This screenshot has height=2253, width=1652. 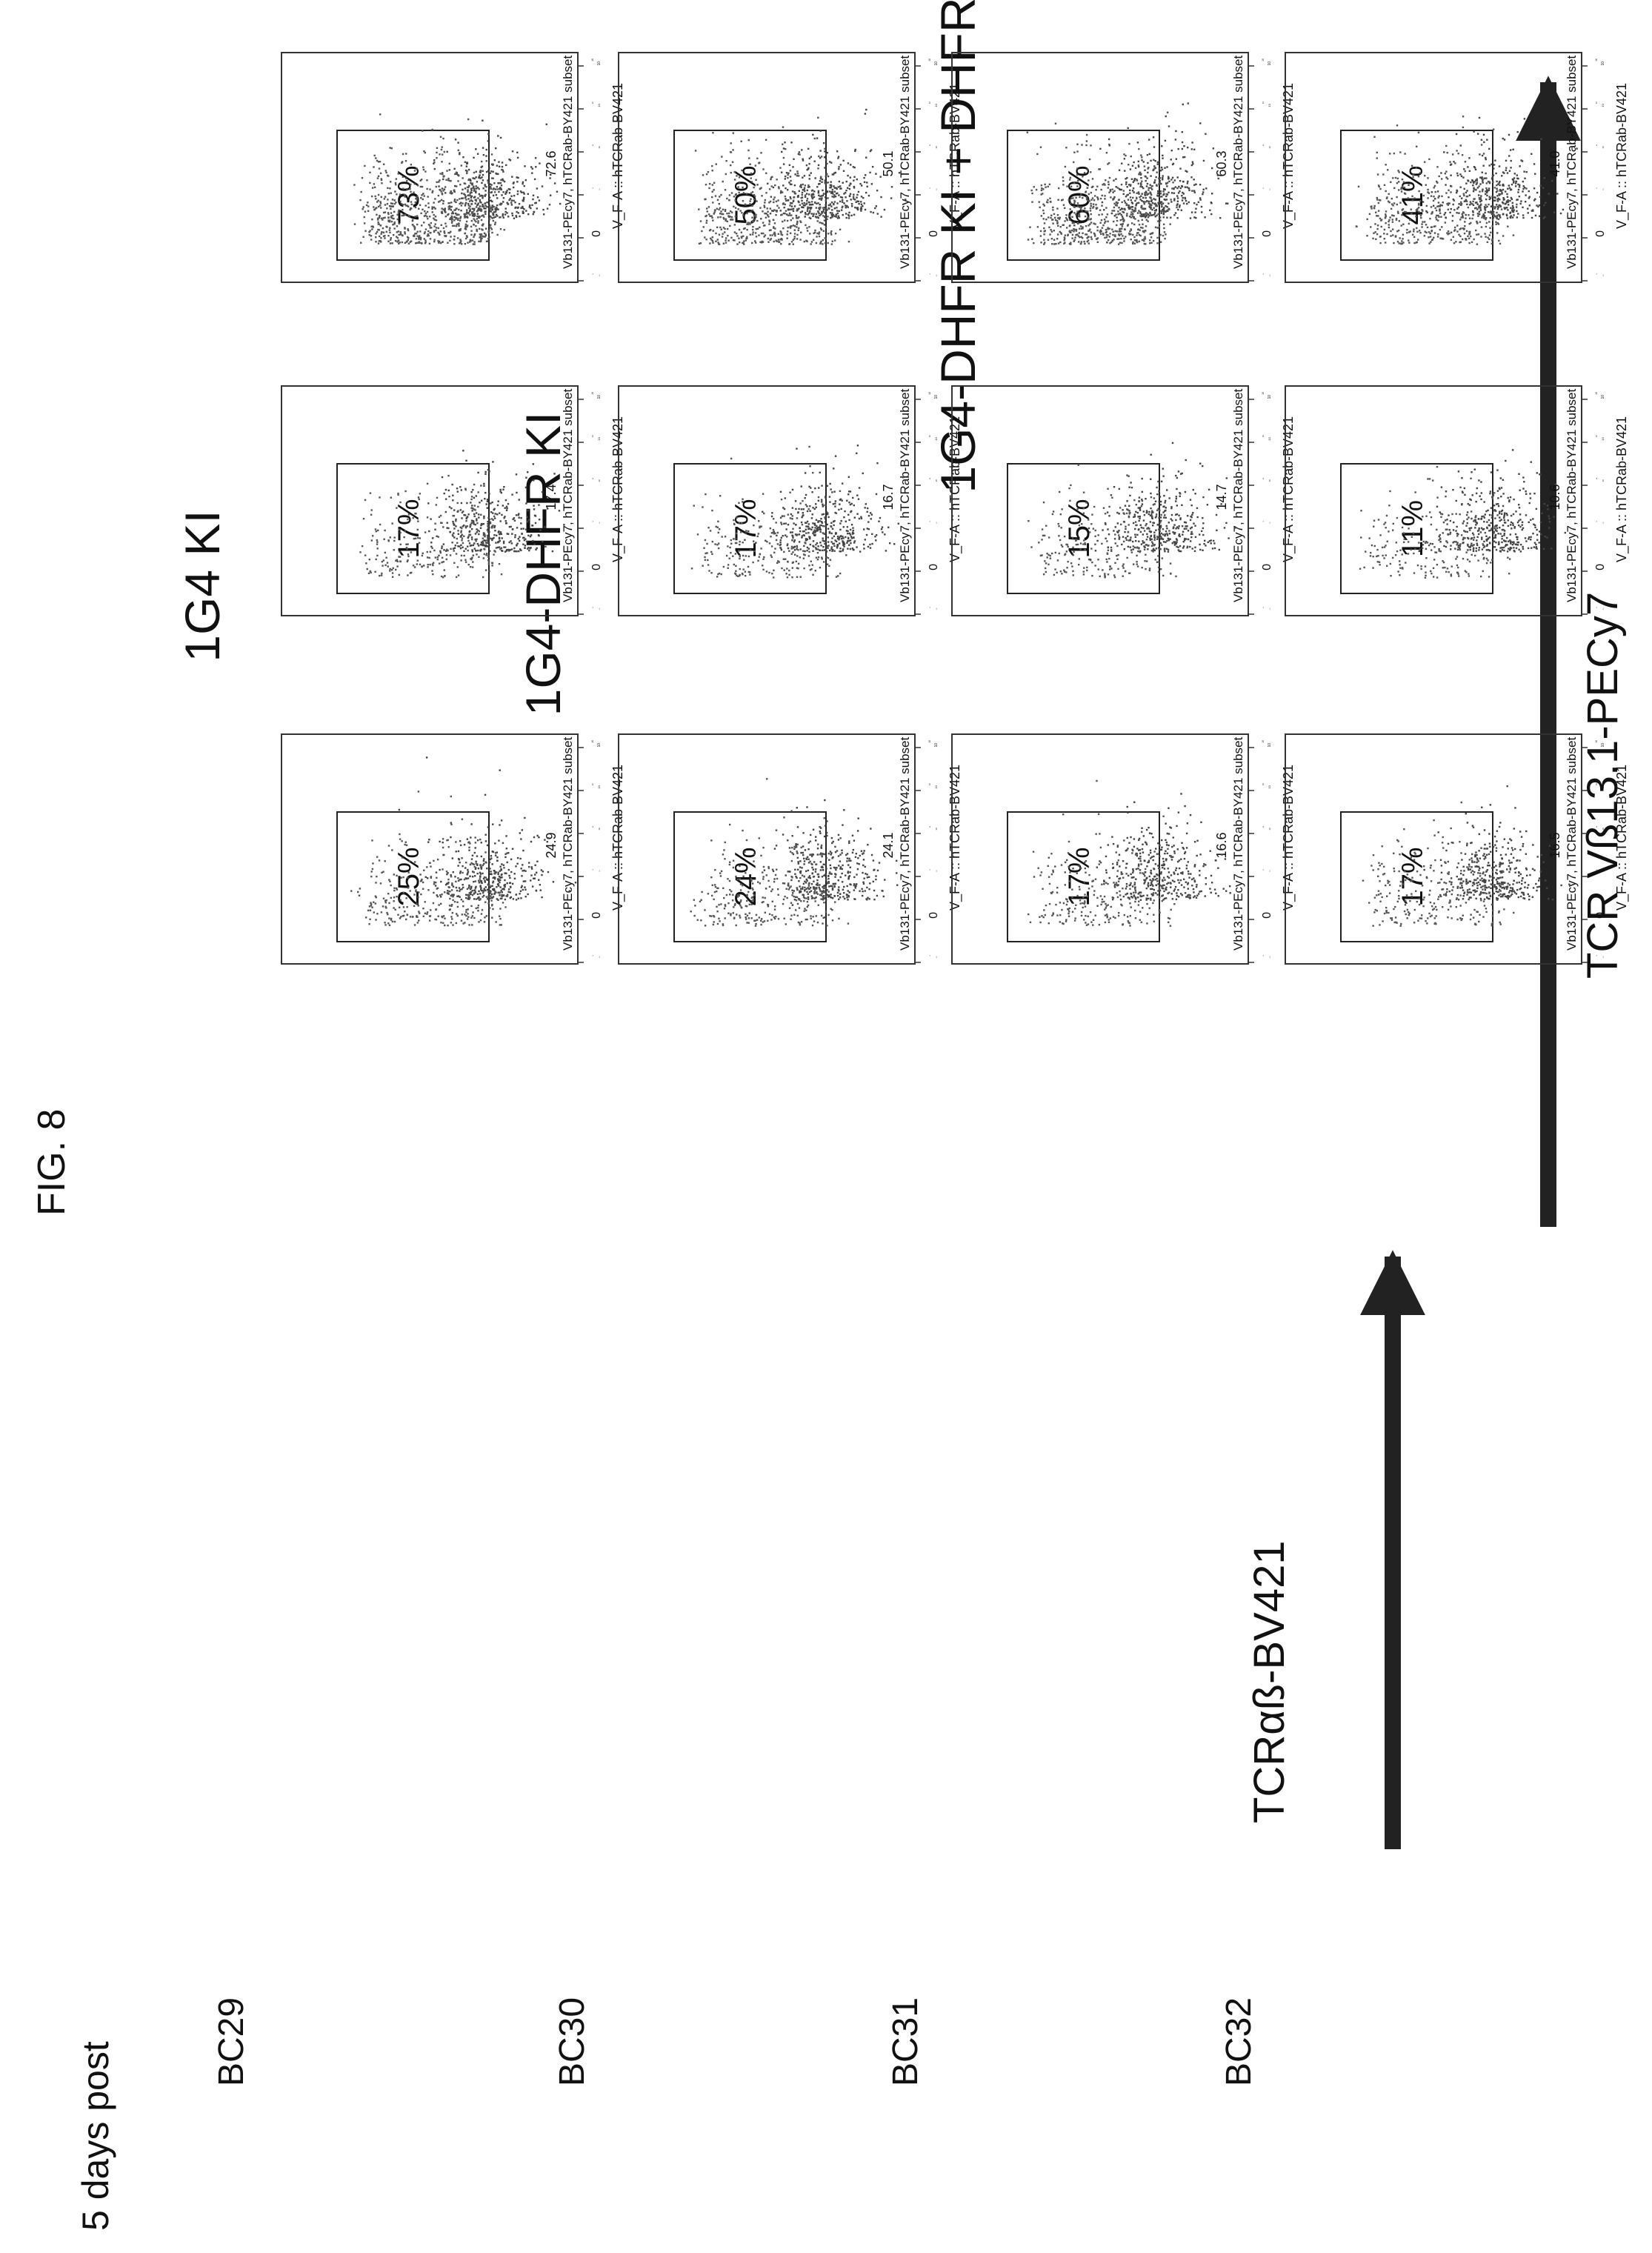 What do you see at coordinates (409, 877) in the screenshot?
I see `gate-percent-label: 25%` at bounding box center [409, 877].